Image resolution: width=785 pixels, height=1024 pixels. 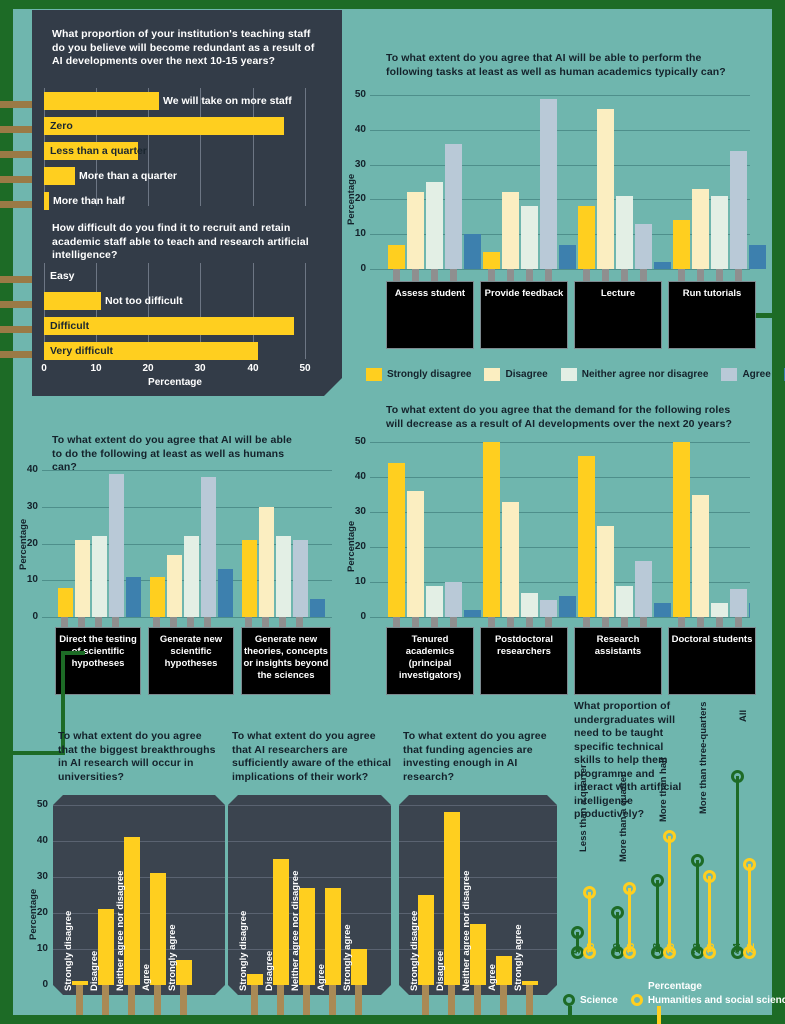 I want to click on bar-assess-student-neither, so click(x=434, y=225).